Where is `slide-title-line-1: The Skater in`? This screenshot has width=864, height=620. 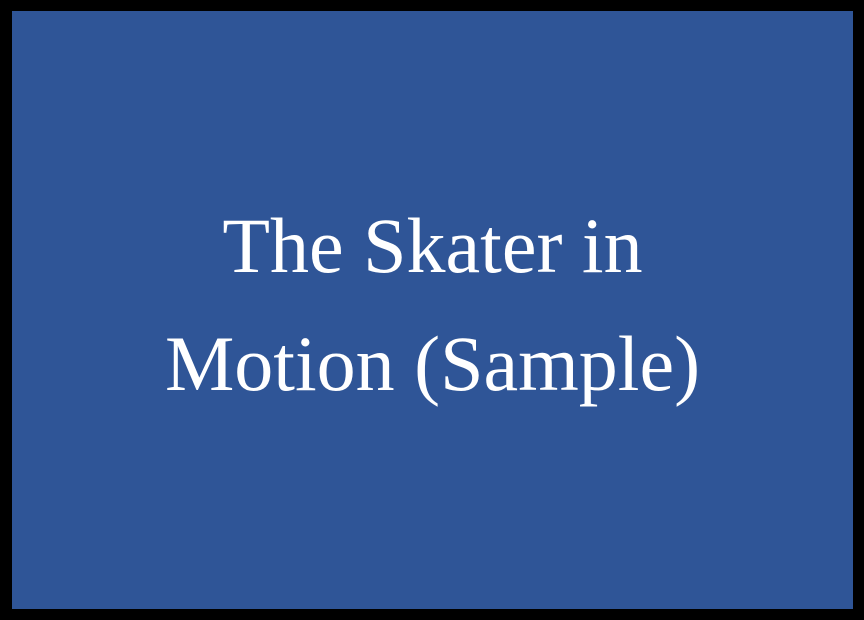 slide-title-line-1: The Skater in is located at coordinates (432, 245).